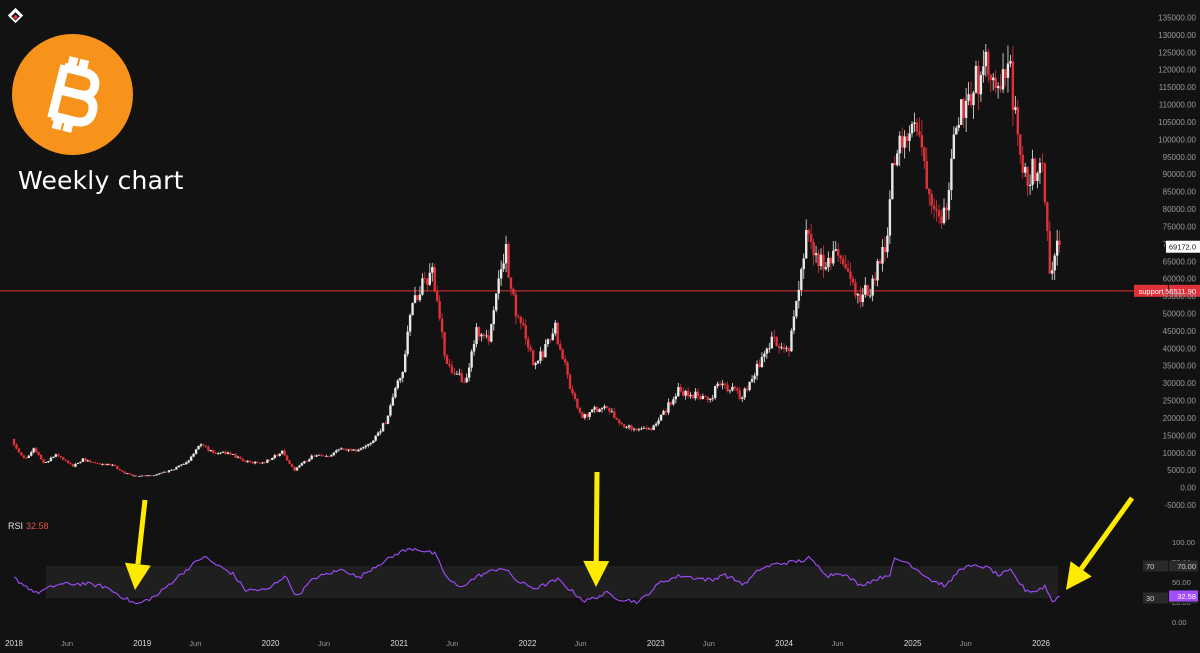  I want to click on rsi-legend-name: RSI, so click(16, 526).